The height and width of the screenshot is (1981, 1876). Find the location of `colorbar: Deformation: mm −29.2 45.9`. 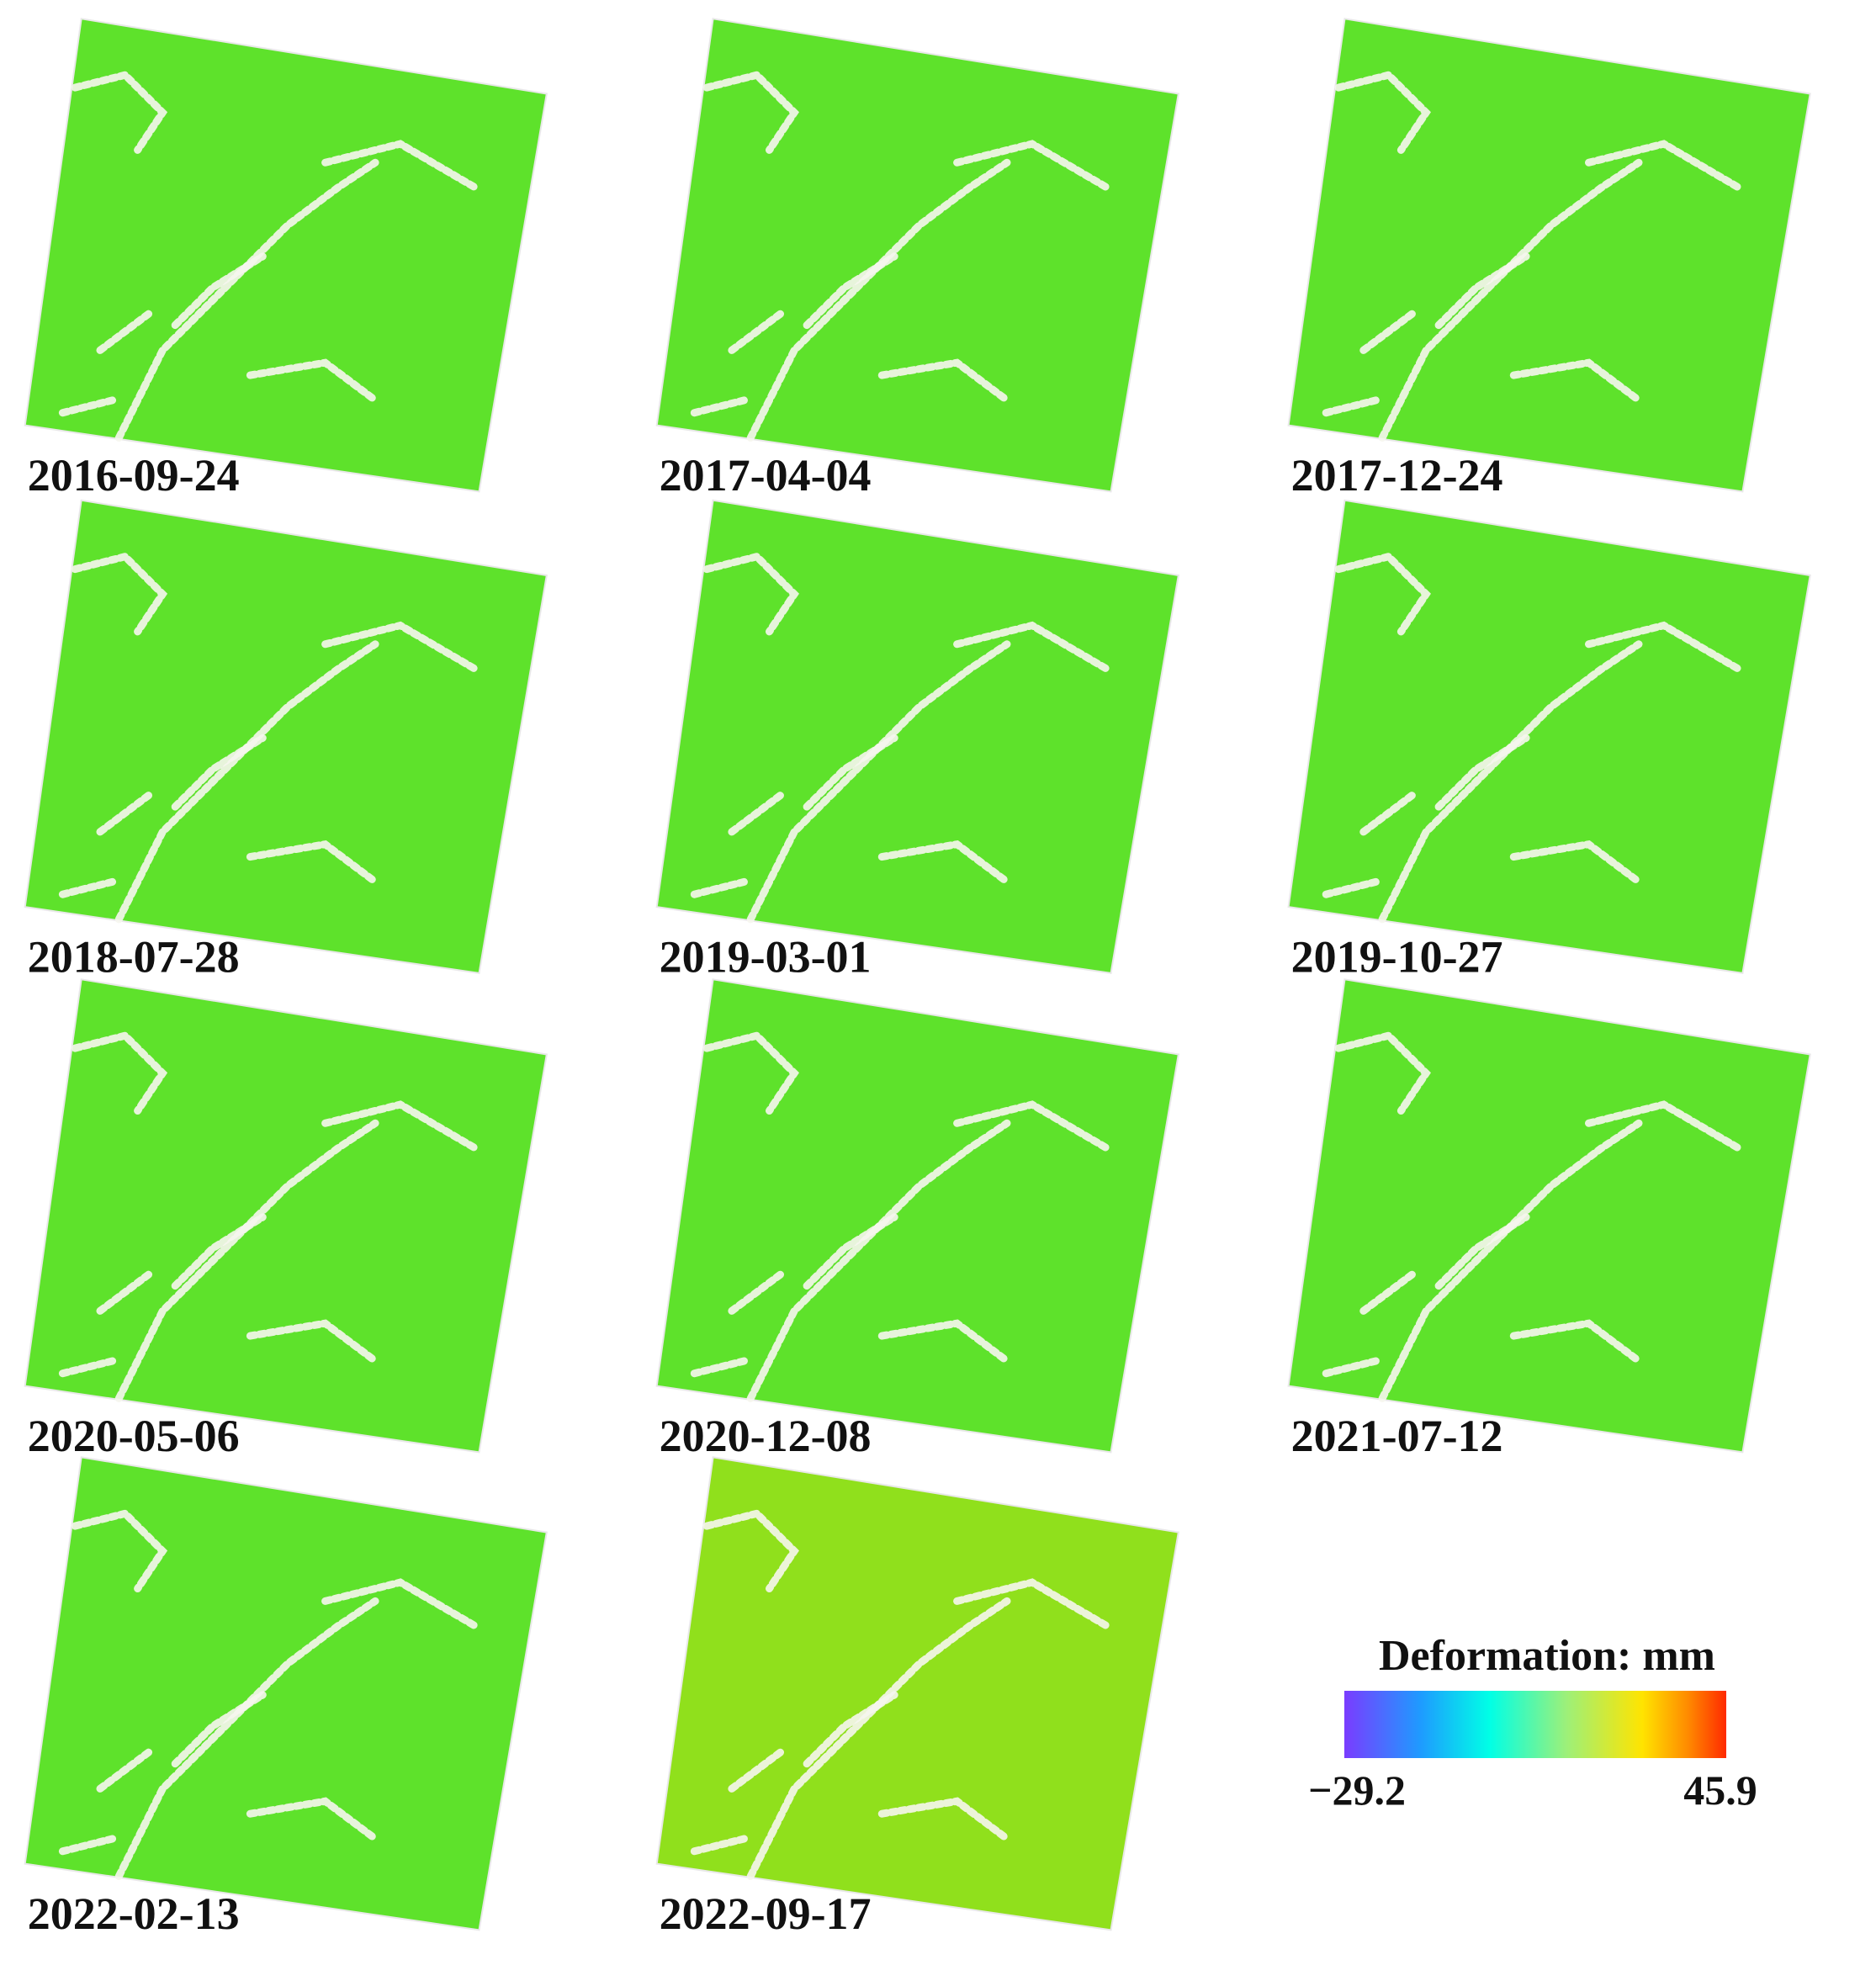

colorbar: Deformation: mm −29.2 45.9 is located at coordinates (1532, 1723).